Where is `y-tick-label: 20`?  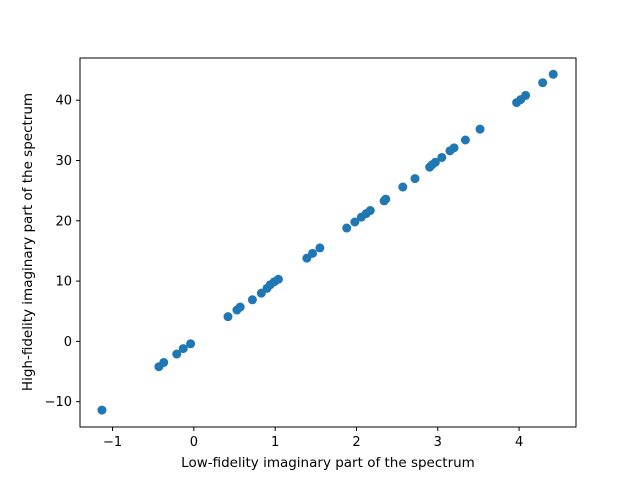
y-tick-label: 20 is located at coordinates (63, 221).